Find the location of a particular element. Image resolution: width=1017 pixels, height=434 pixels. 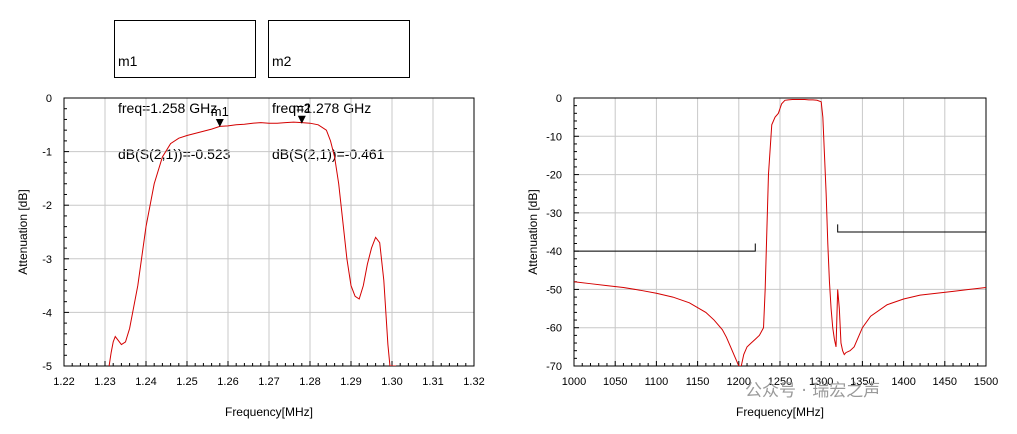

y-tick-label: -30 is located at coordinates (554, 214).